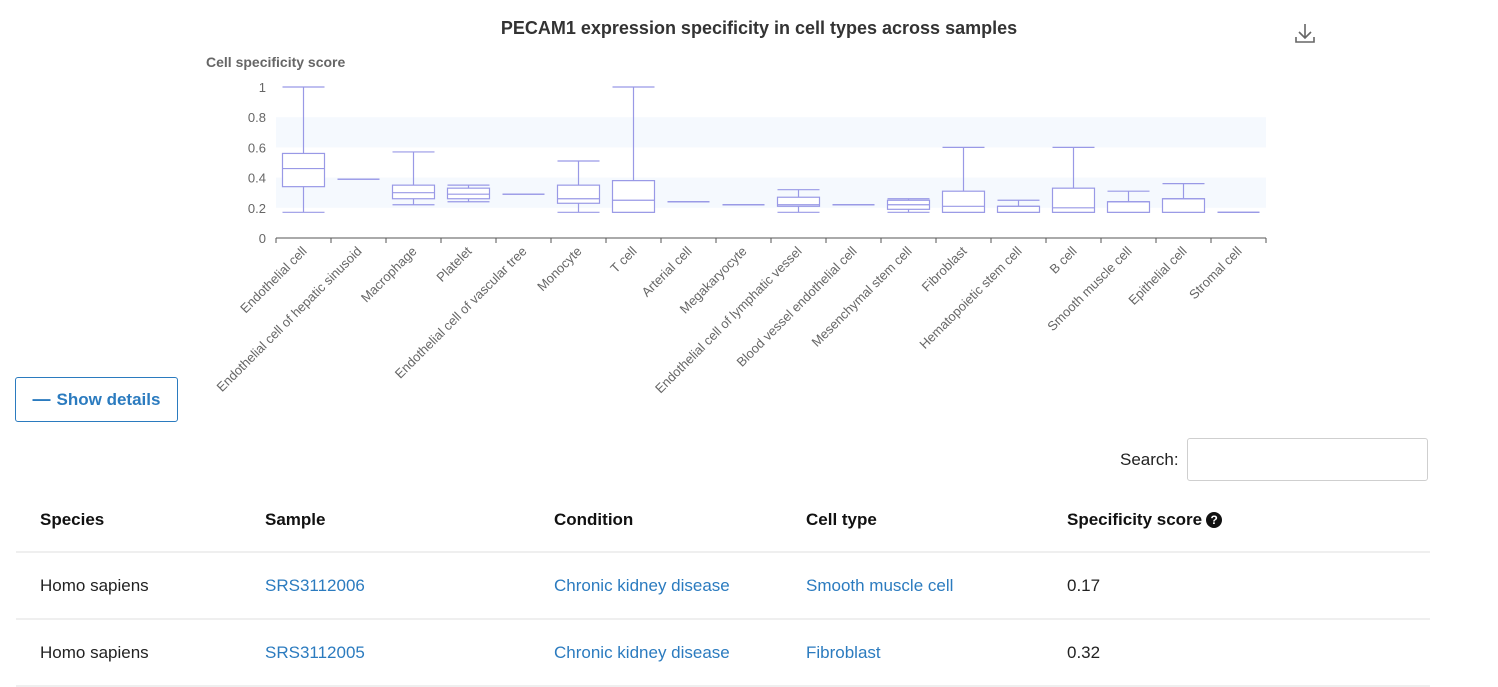 The image size is (1498, 687). I want to click on x-category-label: Platelet, so click(454, 264).